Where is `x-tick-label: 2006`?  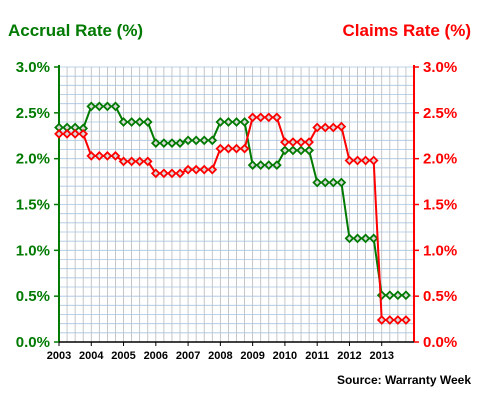
x-tick-label: 2006 is located at coordinates (156, 356).